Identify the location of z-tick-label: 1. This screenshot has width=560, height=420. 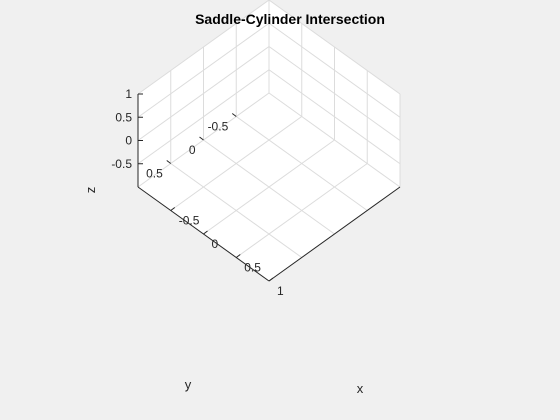
(128, 94).